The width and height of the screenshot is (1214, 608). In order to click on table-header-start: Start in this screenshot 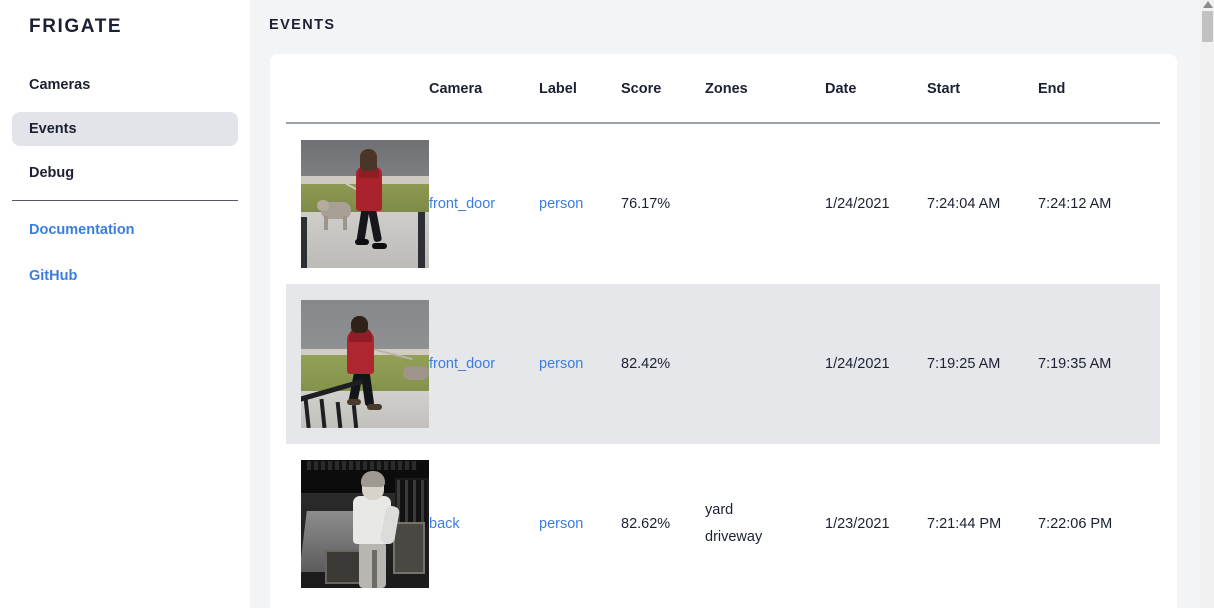, I will do `click(944, 89)`.